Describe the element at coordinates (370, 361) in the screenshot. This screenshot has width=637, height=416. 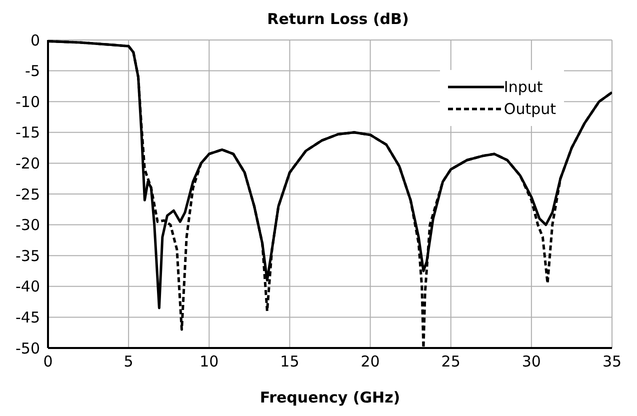
I see `x-tick-label: 20` at that location.